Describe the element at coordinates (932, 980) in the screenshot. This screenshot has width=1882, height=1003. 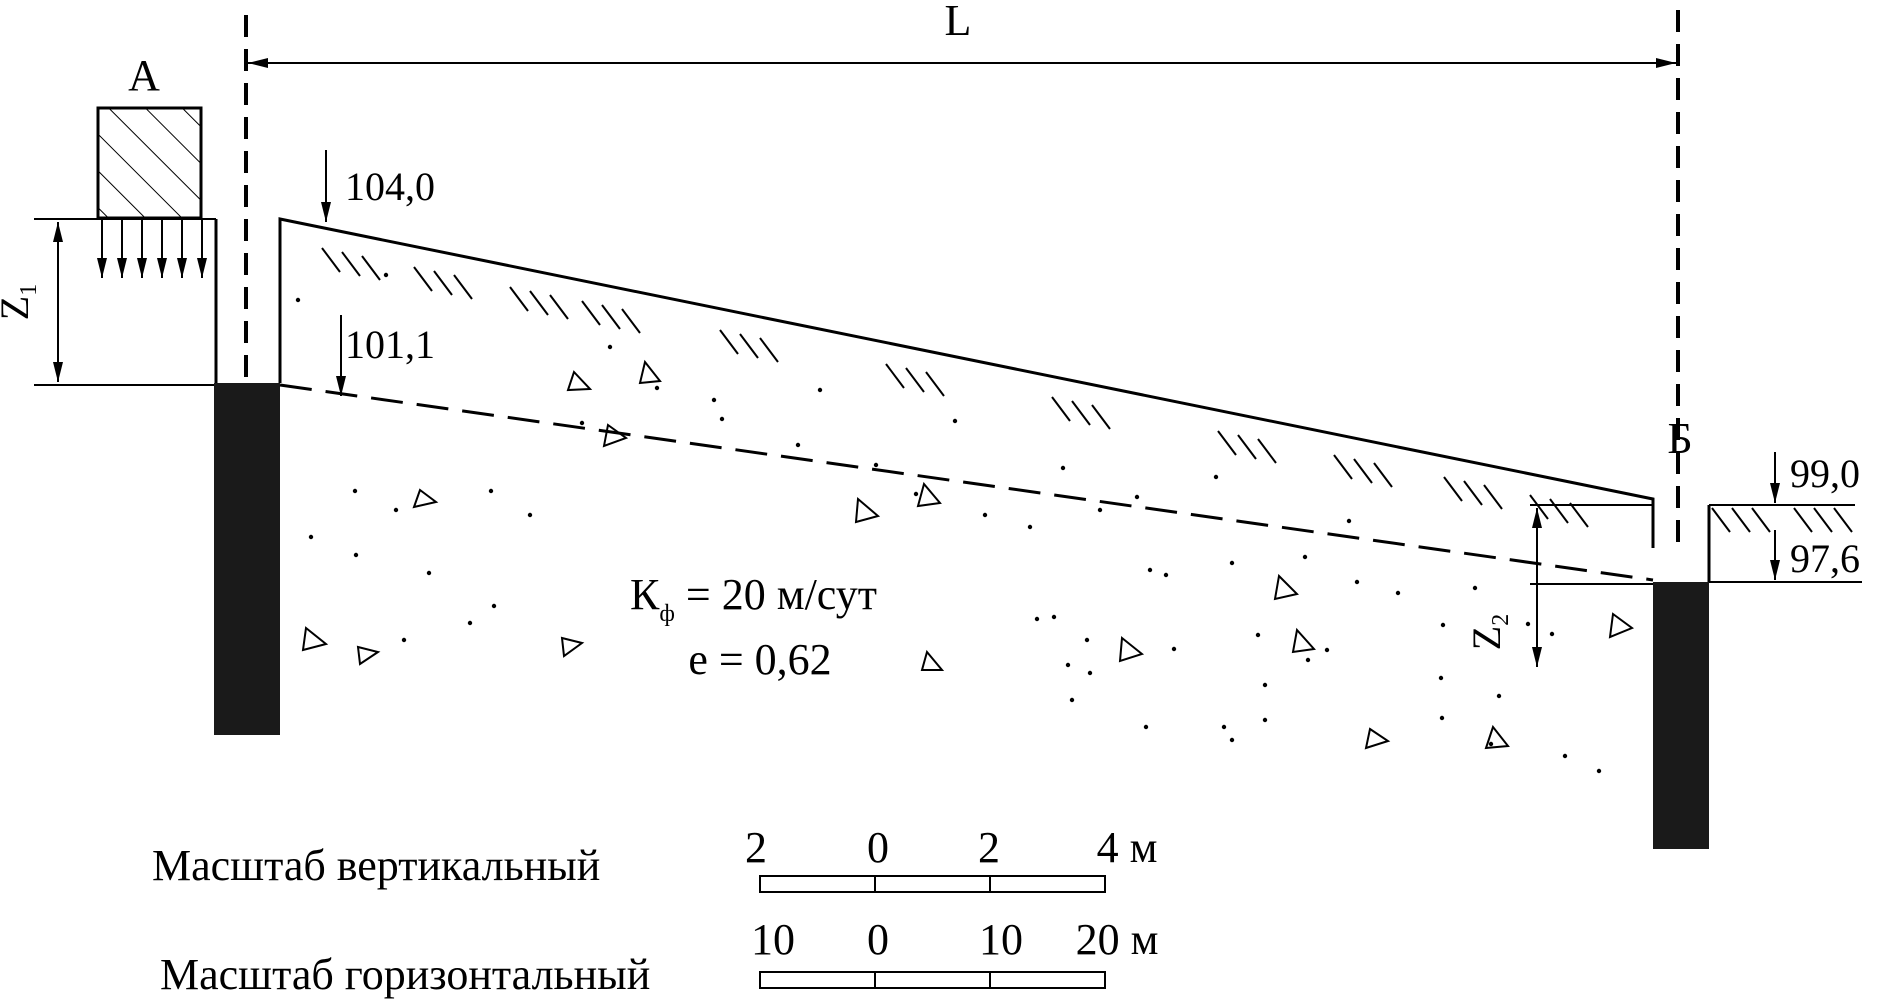
I see `horizontal-scale-bar` at that location.